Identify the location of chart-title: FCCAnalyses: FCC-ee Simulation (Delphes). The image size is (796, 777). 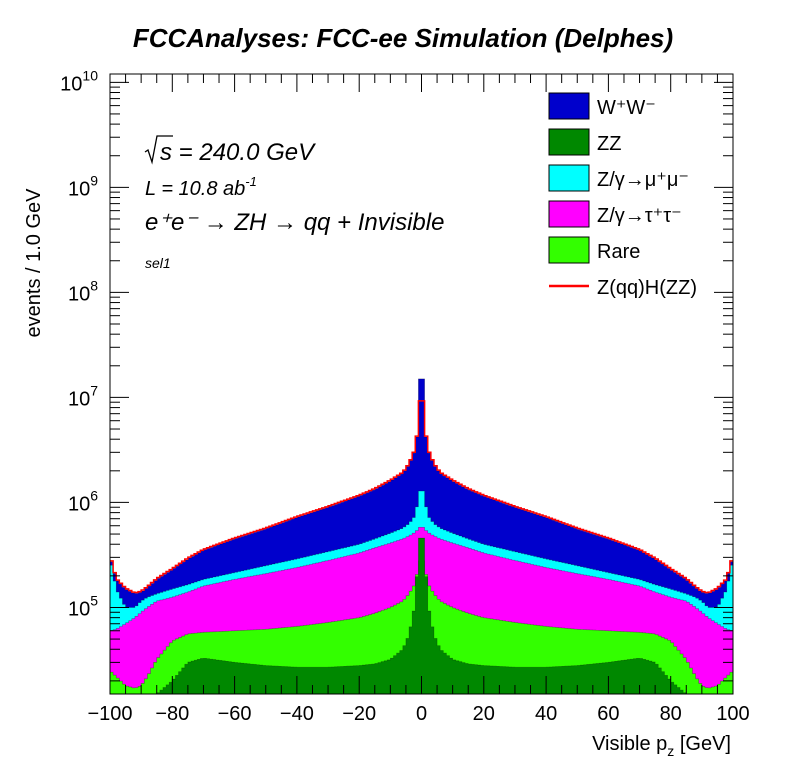
(403, 38).